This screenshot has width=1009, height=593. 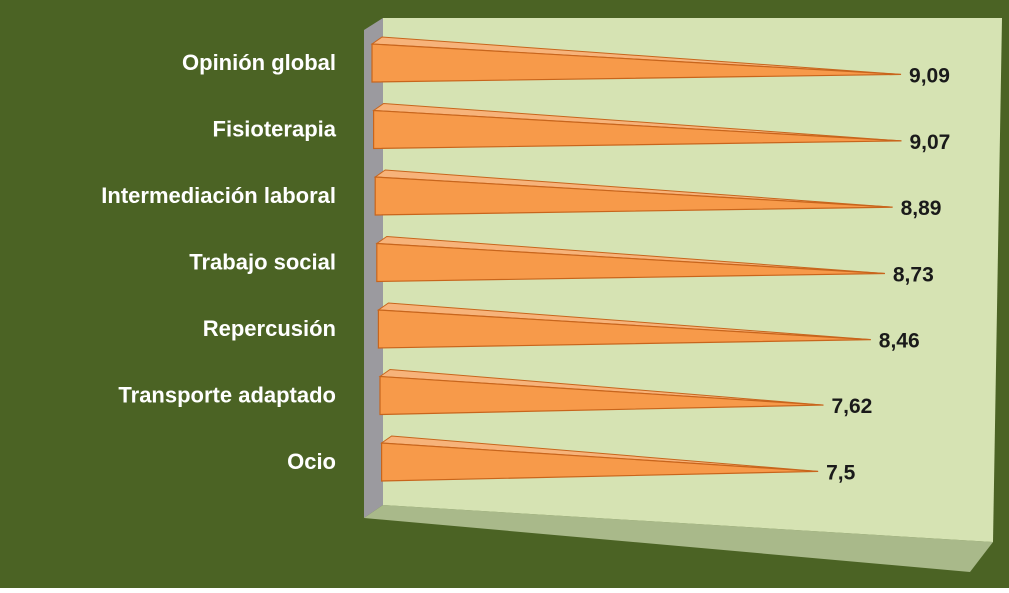 I want to click on category-label: Transporte adaptado, so click(x=227, y=395).